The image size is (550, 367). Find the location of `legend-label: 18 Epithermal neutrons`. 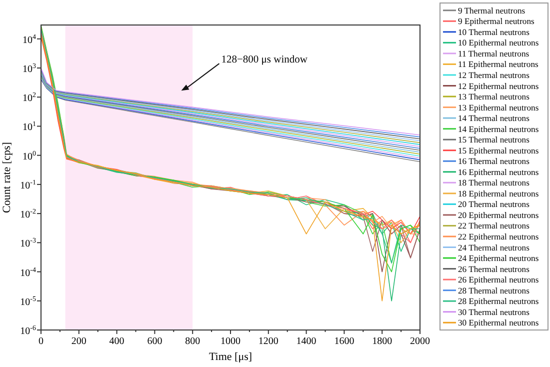

legend-label: 18 Epithermal neutrons is located at coordinates (499, 193).